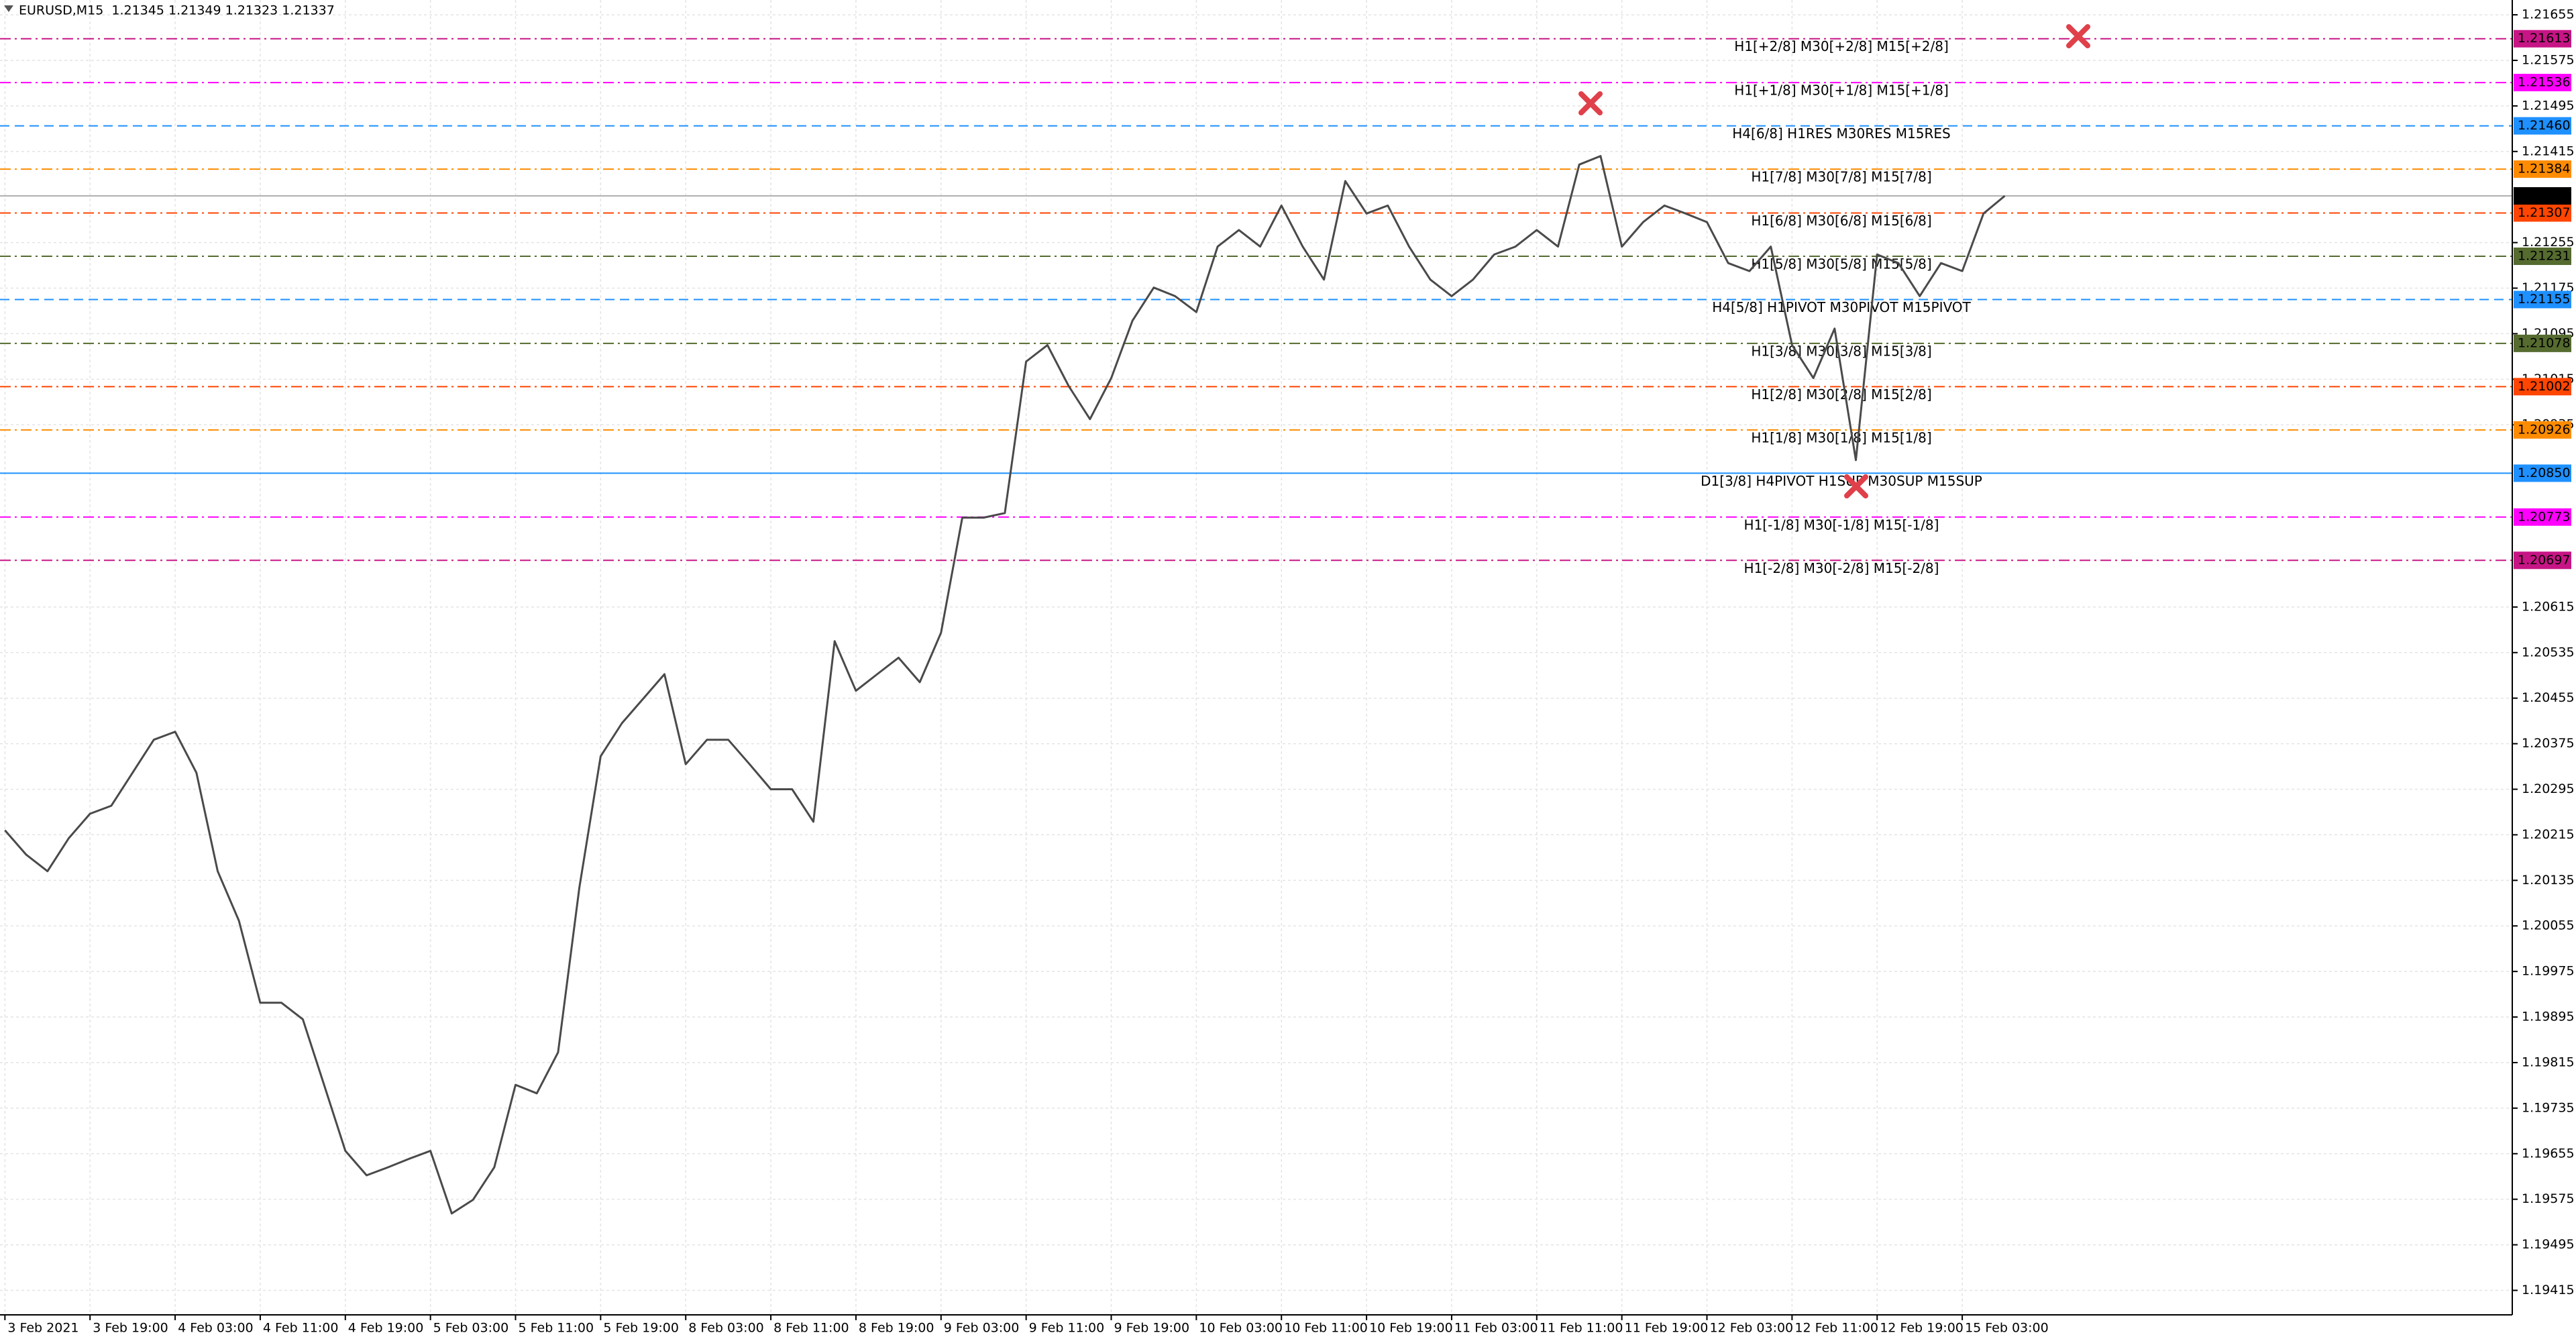  I want to click on price-box-label: 1.21002, so click(2544, 386).